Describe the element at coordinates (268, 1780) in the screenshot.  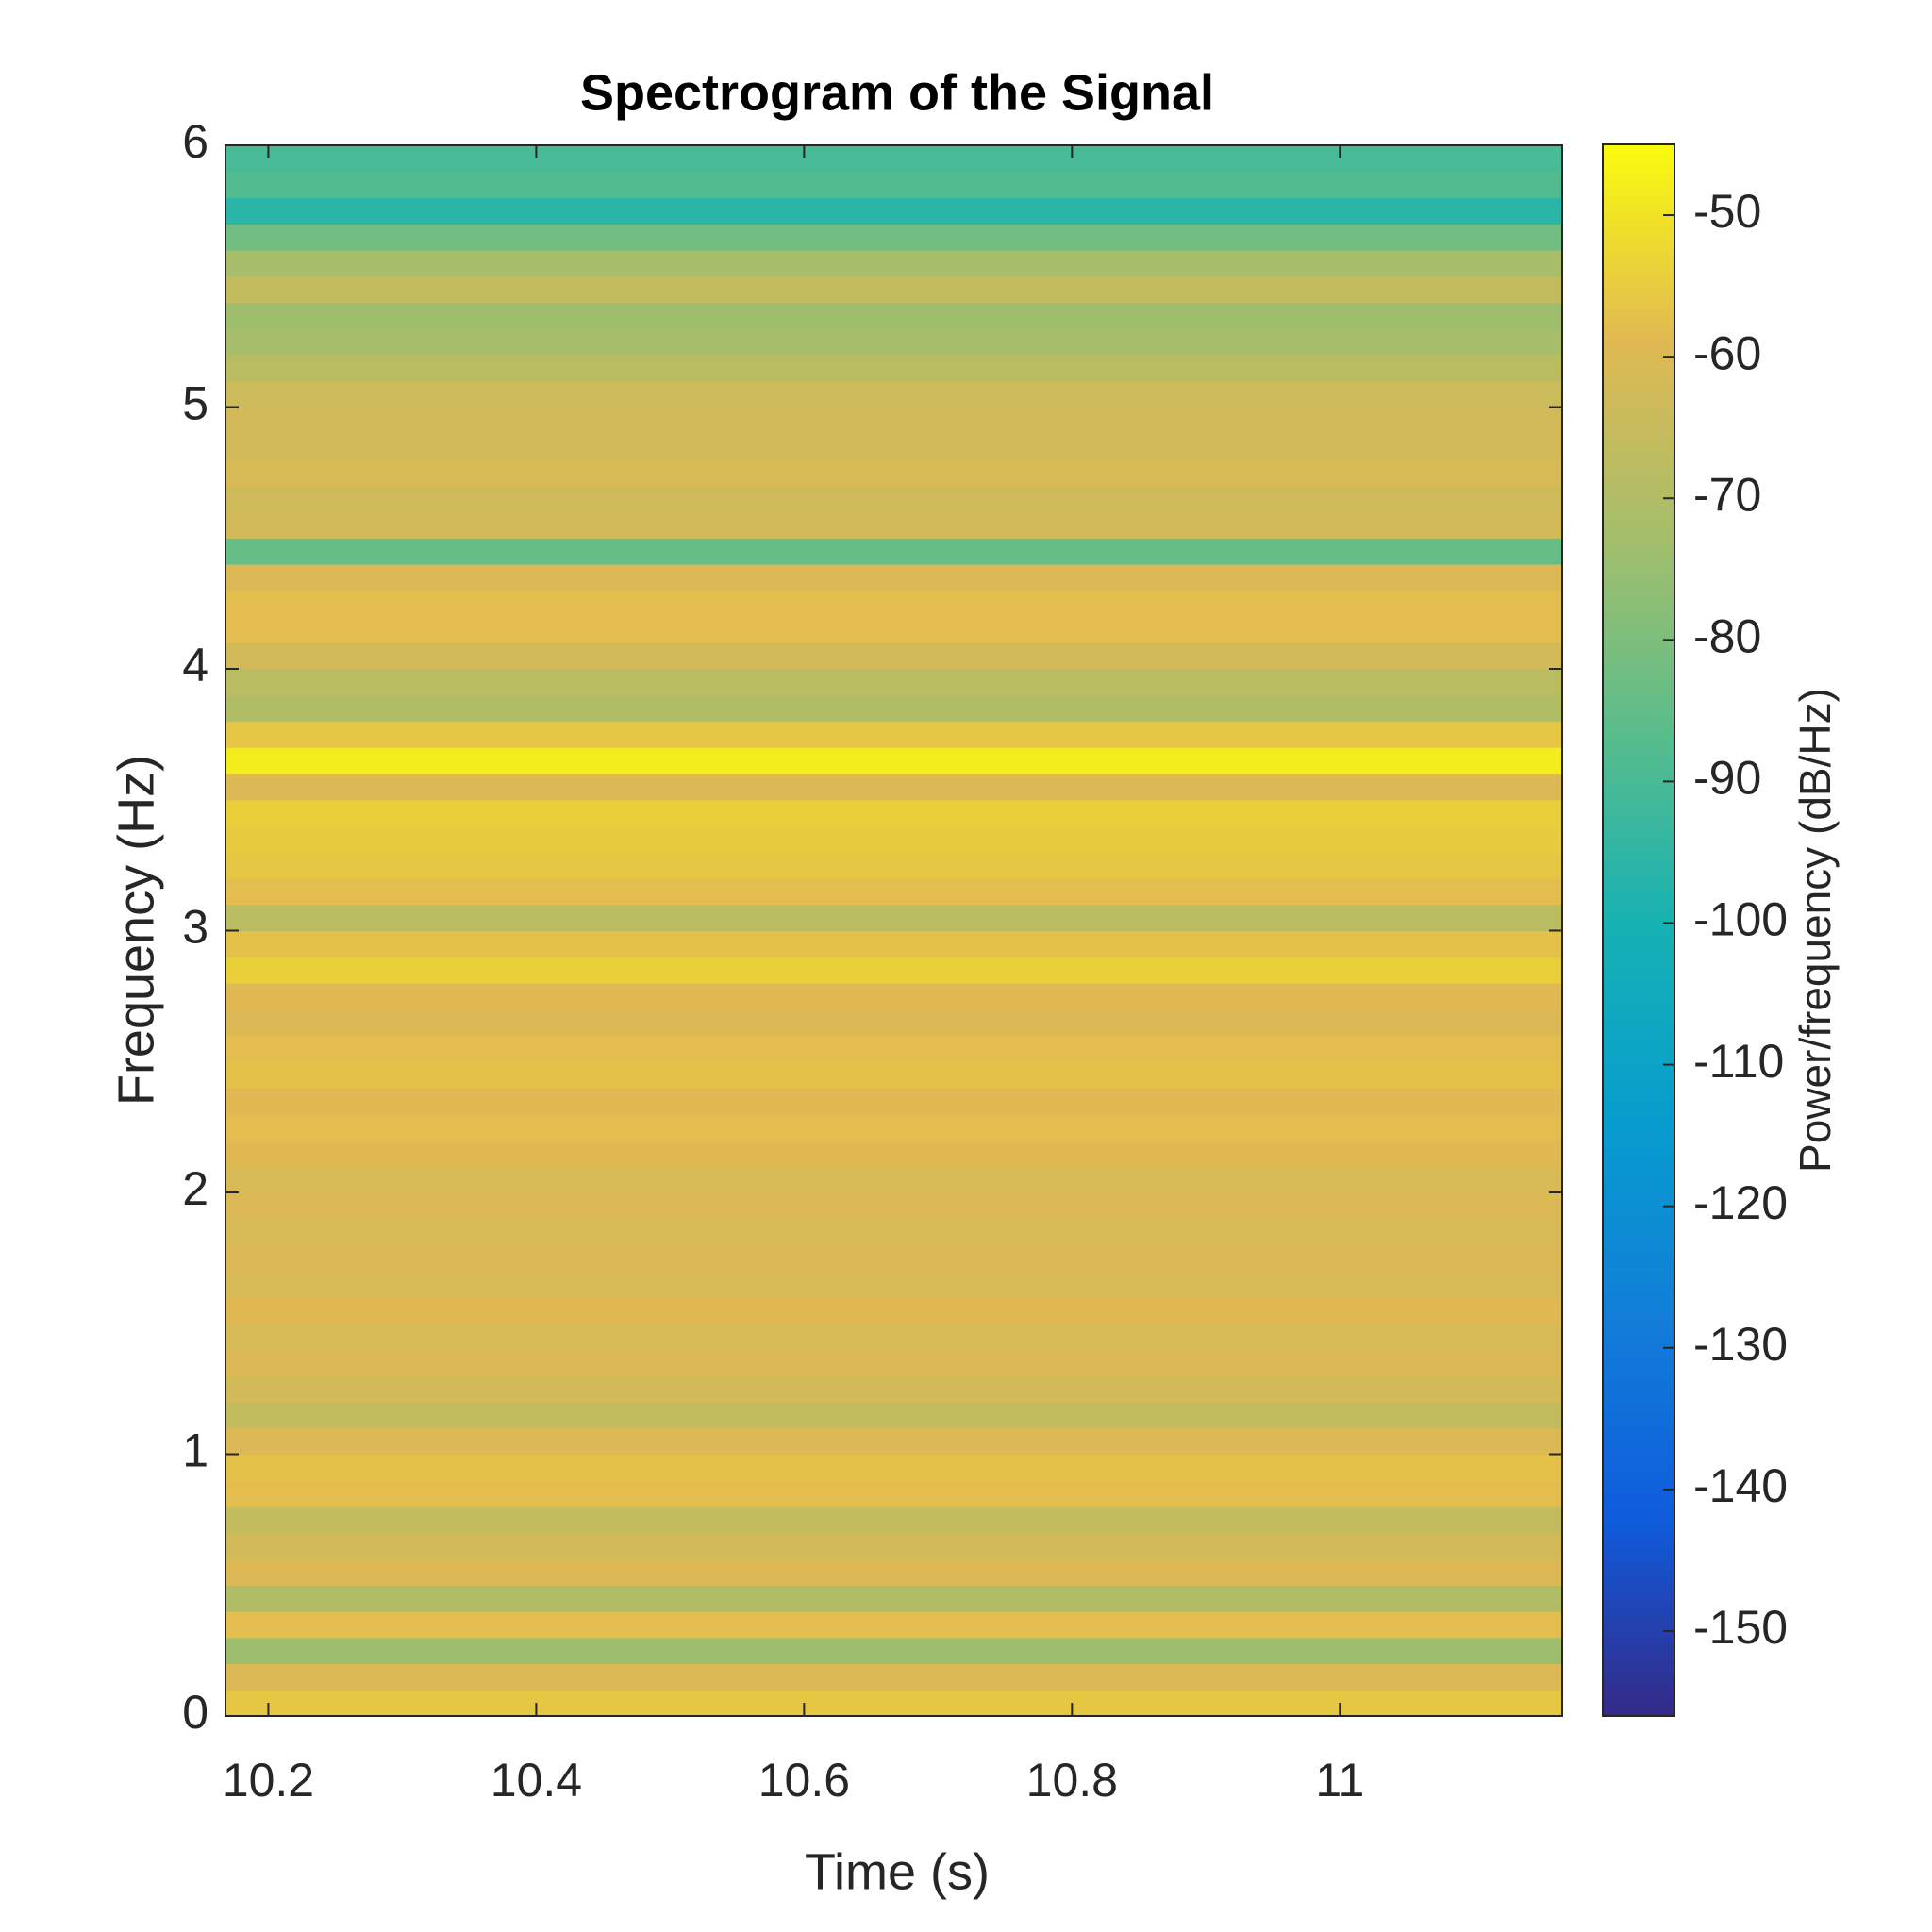
I see `x-tick-label: 10.2` at that location.